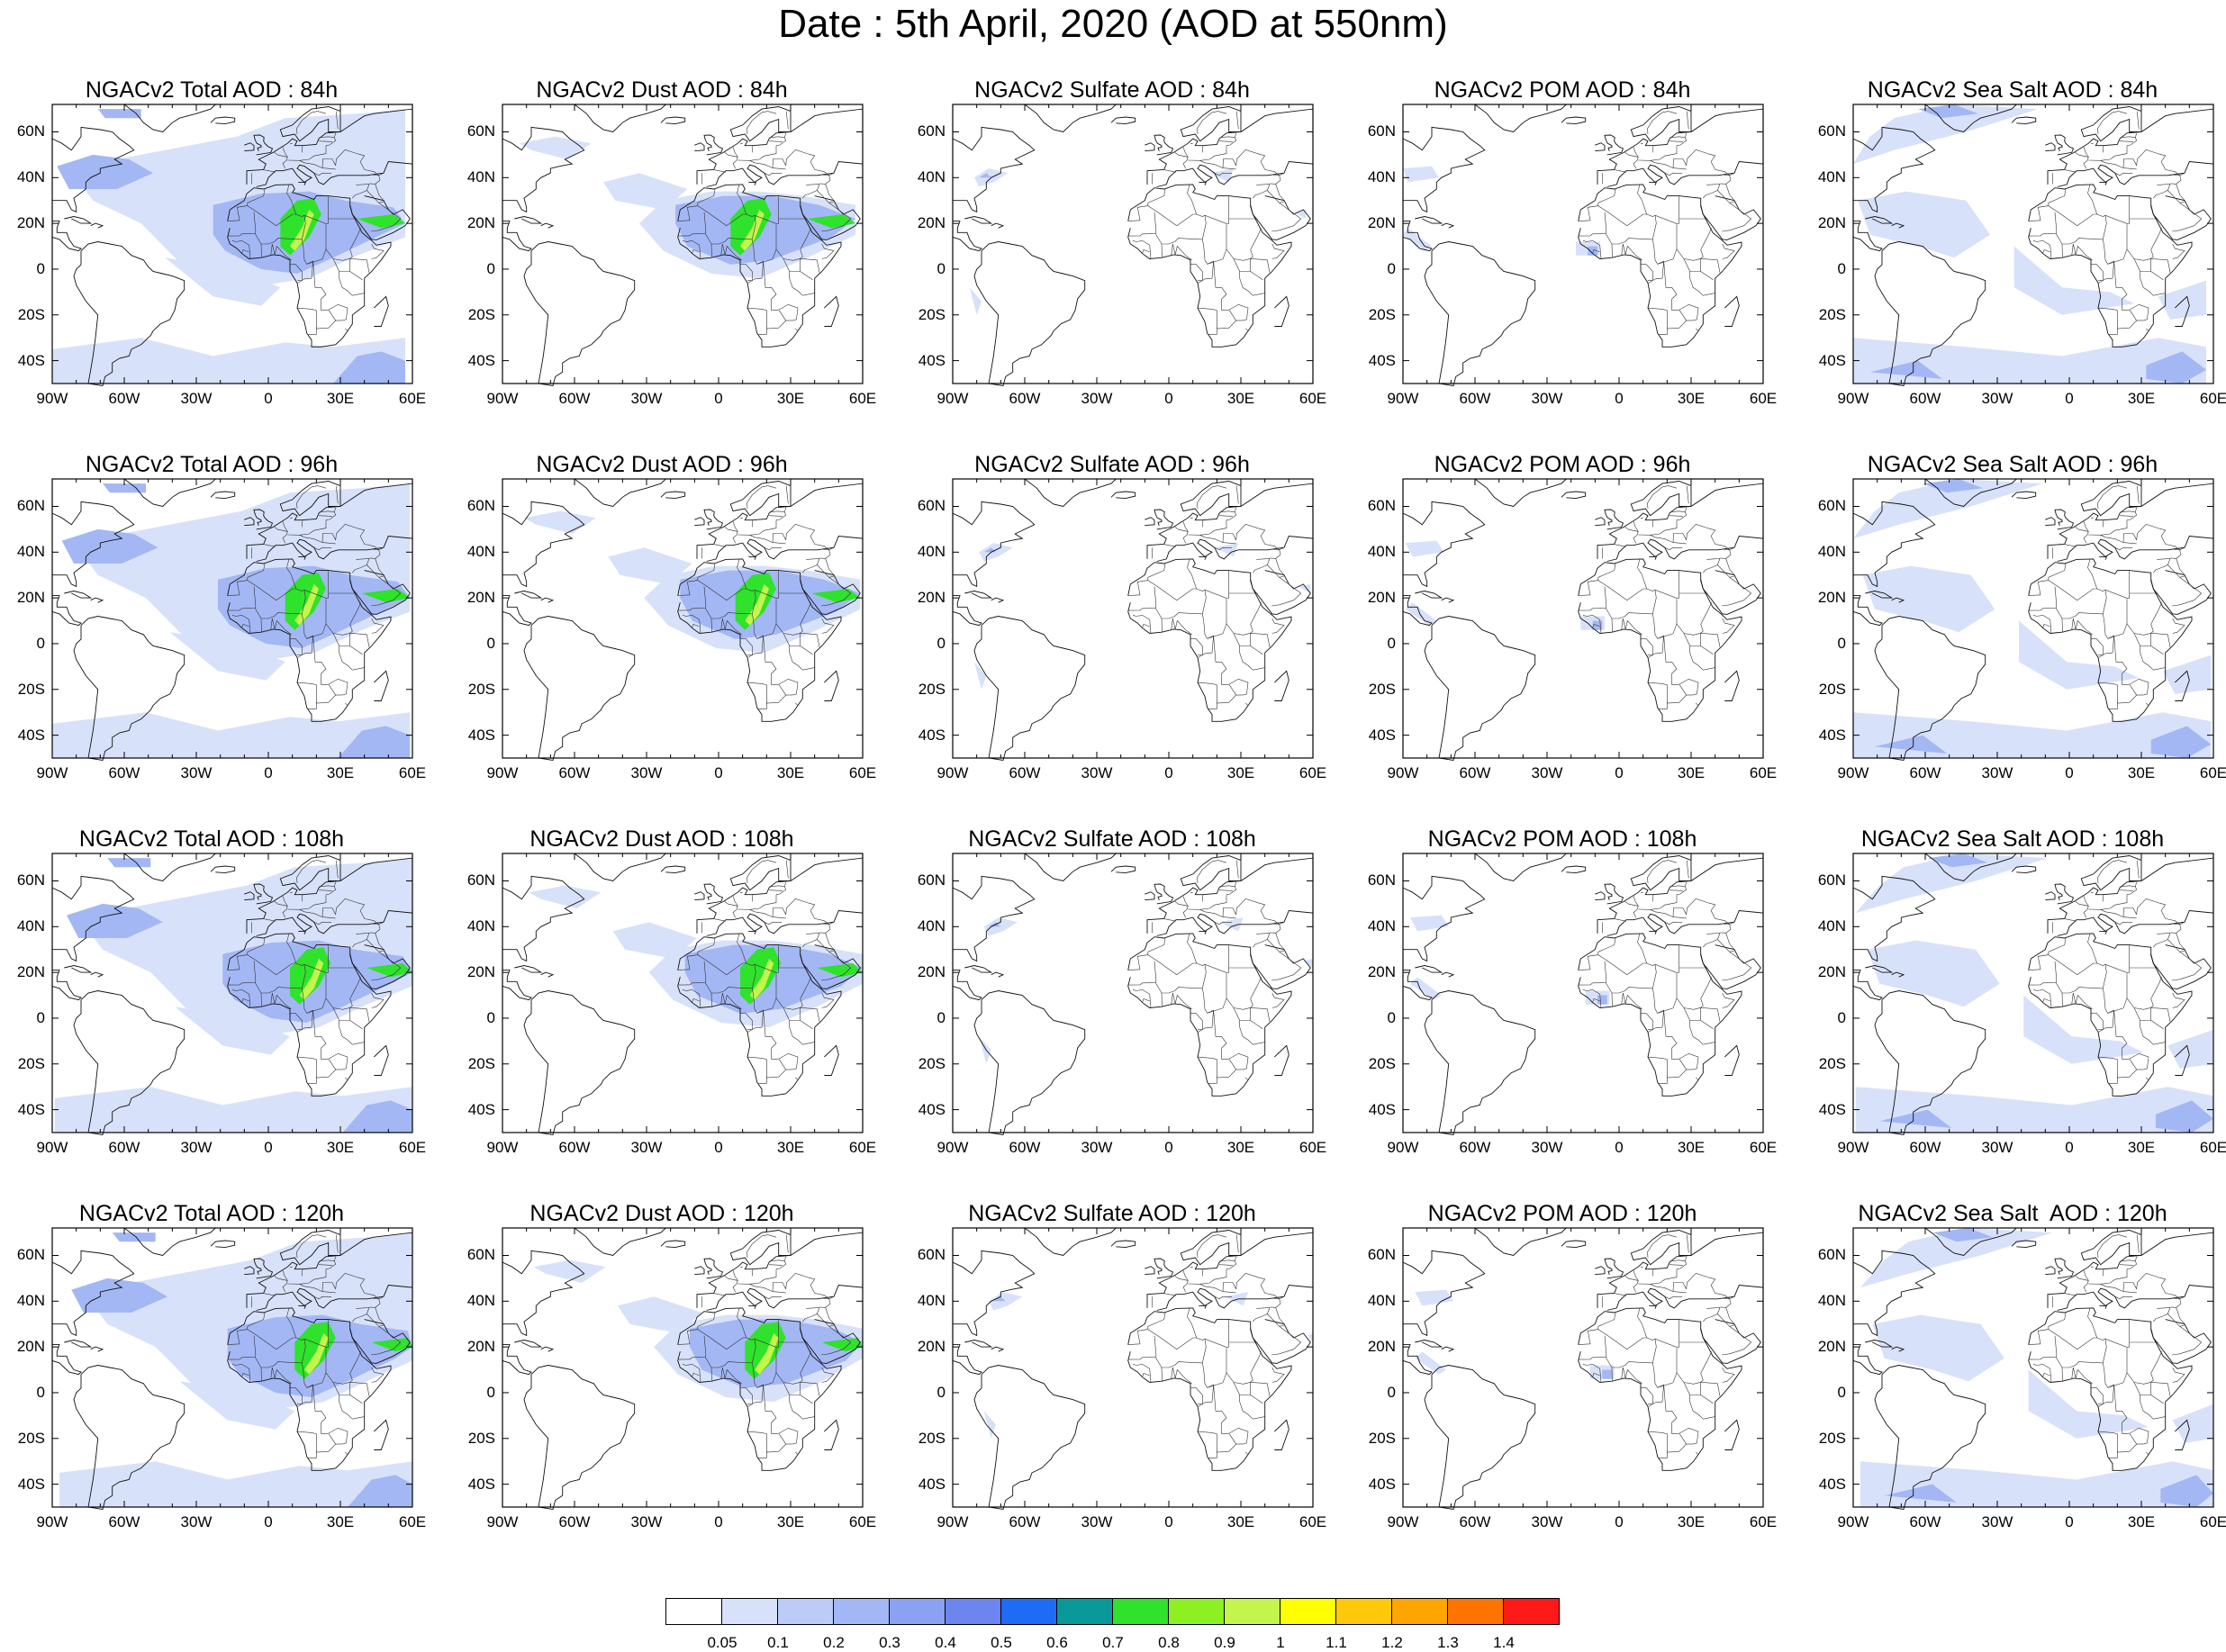  Describe the element at coordinates (998, 1349) in the screenshot. I see `coastline-hispaniola` at that location.